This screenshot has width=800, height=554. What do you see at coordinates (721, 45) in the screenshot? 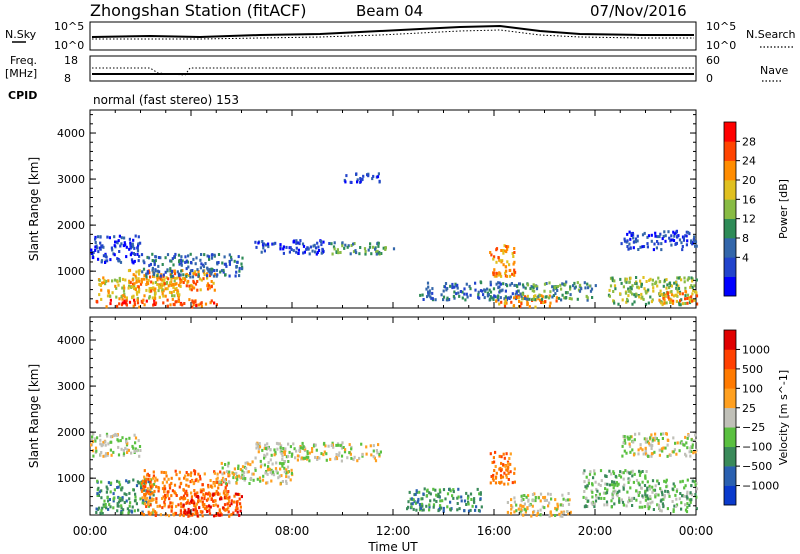
I see `nsearch-tick-bottom: 10^0` at bounding box center [721, 45].